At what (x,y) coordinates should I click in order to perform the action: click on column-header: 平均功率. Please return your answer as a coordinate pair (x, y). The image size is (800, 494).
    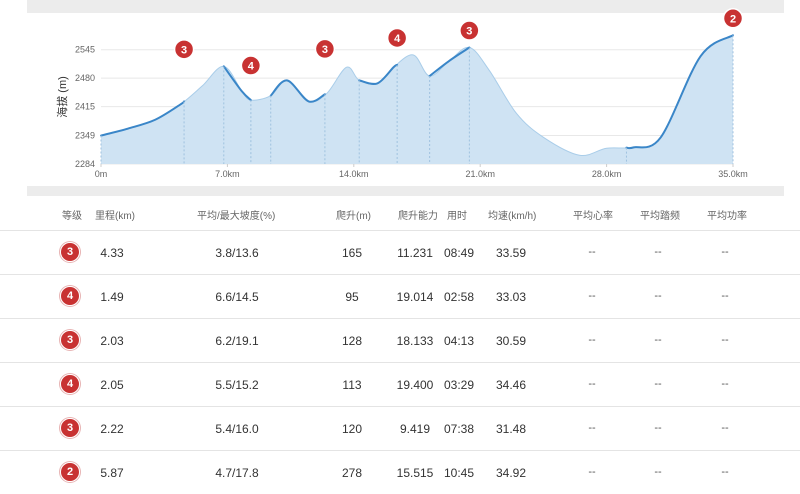
    Looking at the image, I should click on (727, 216).